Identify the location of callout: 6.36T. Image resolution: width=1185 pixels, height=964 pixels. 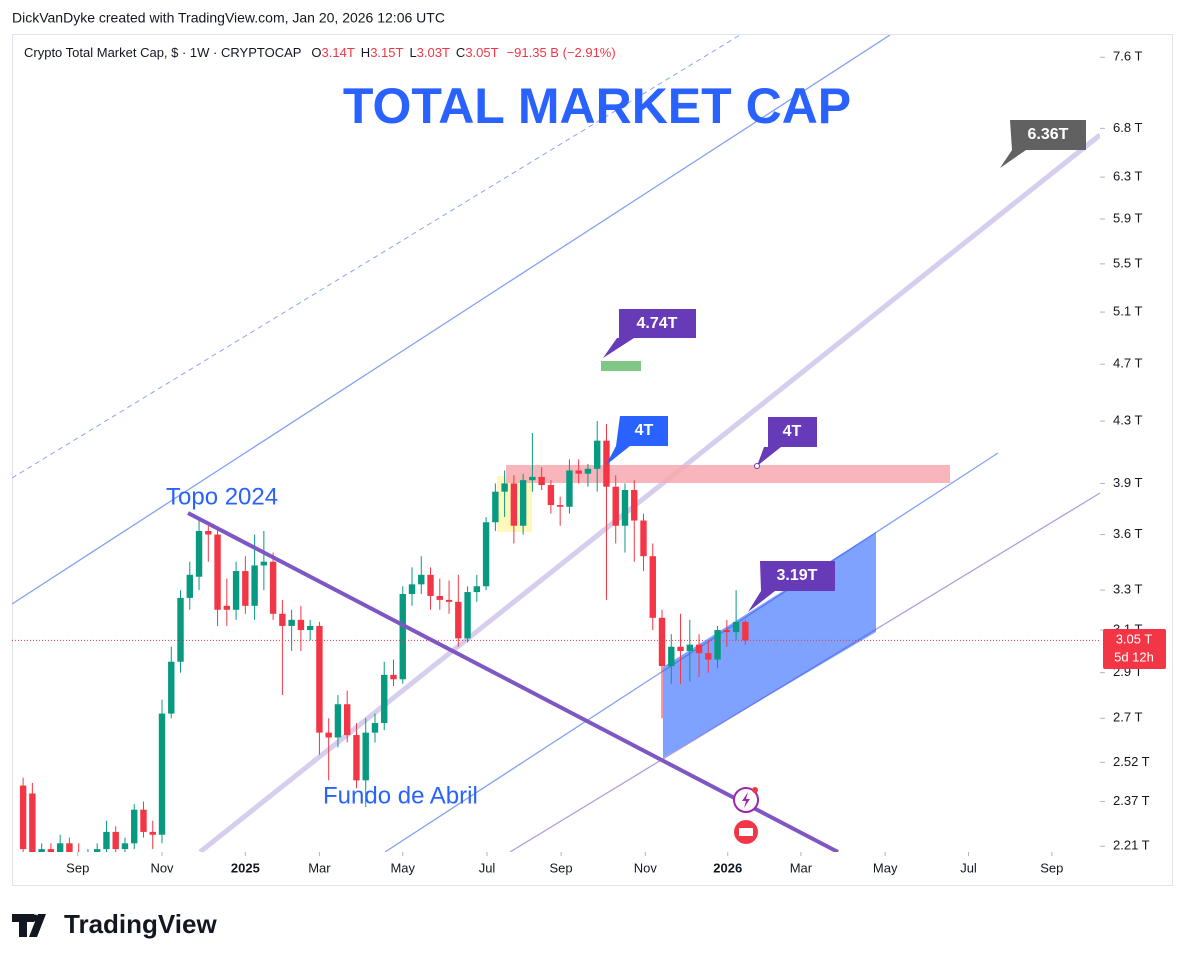
(1043, 144).